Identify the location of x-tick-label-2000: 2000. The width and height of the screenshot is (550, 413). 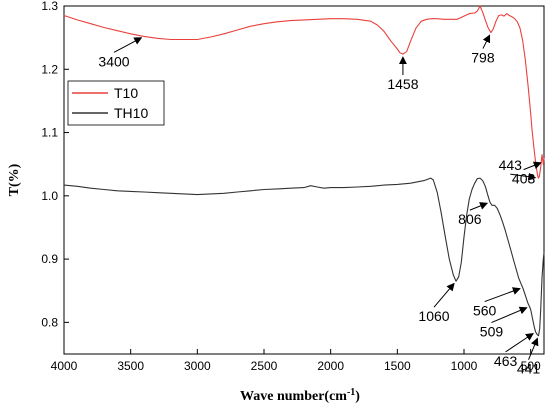
(330, 366).